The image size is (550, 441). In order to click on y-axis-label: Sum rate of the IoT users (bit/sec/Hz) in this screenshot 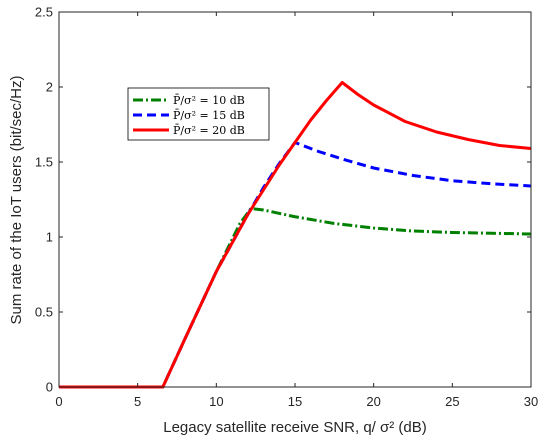, I will do `click(16, 200)`.